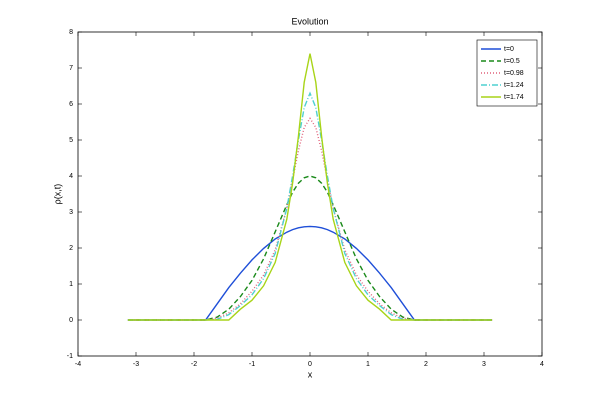 The width and height of the screenshot is (600, 410). I want to click on x-tick-label: -1, so click(252, 364).